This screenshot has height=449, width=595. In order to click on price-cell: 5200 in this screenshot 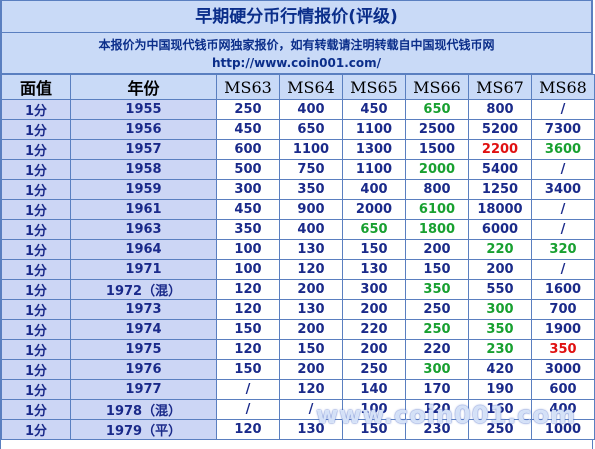, I will do `click(500, 129)`.